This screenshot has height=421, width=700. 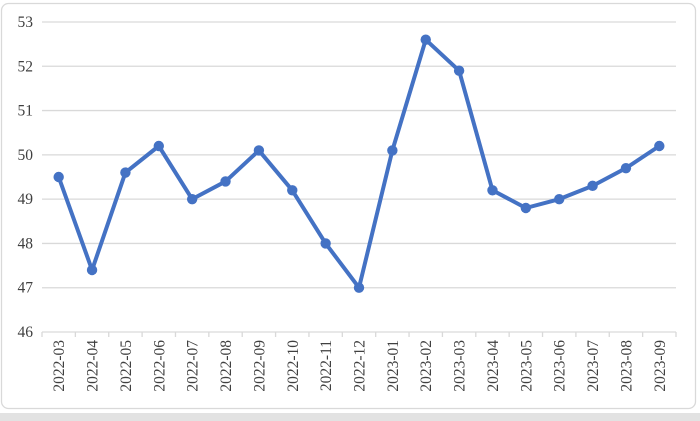 I want to click on x-axis-tick-label: 2023-06, so click(x=560, y=366).